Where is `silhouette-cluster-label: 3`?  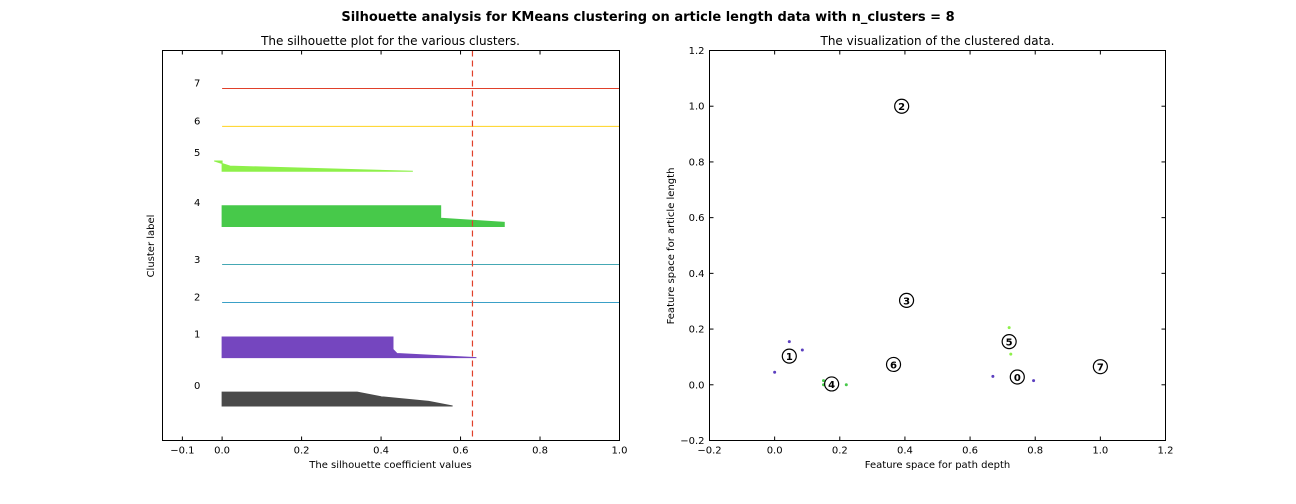
silhouette-cluster-label: 3 is located at coordinates (197, 260).